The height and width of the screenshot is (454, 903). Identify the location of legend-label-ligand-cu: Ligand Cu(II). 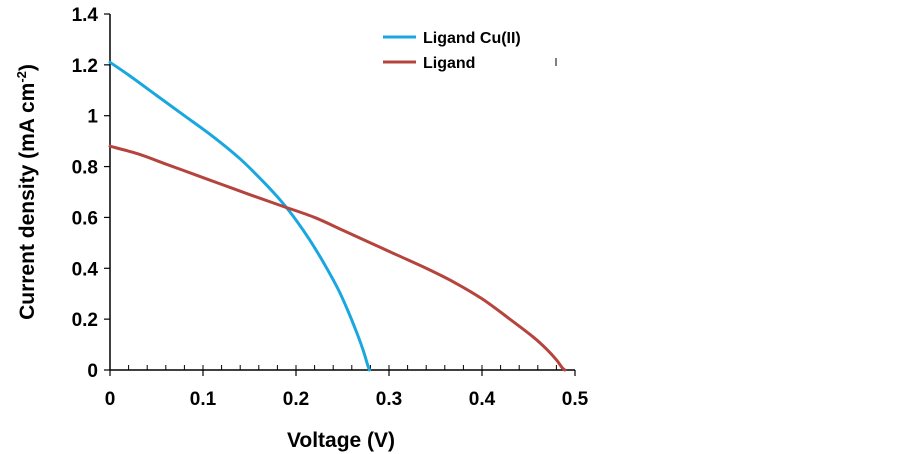
(472, 38).